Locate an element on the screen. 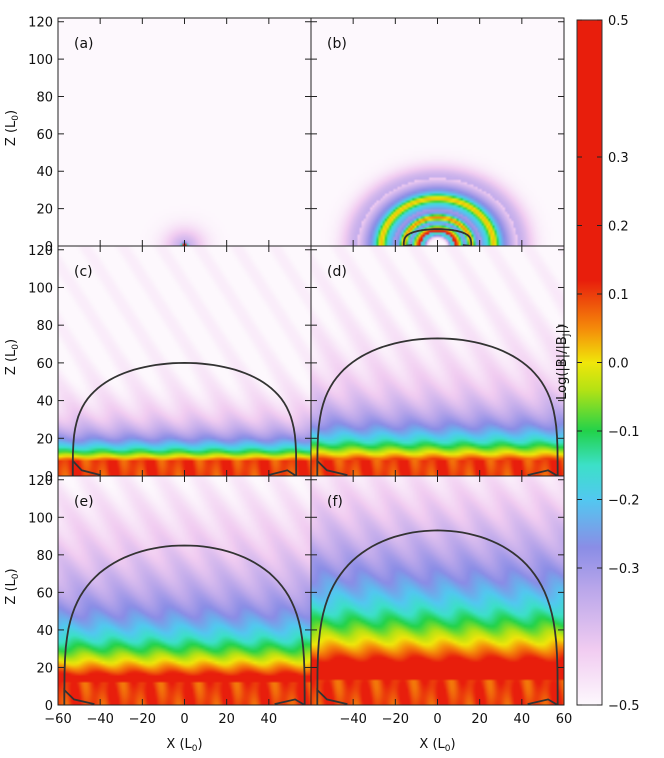  x-tick-label: −60 is located at coordinates (57, 719).